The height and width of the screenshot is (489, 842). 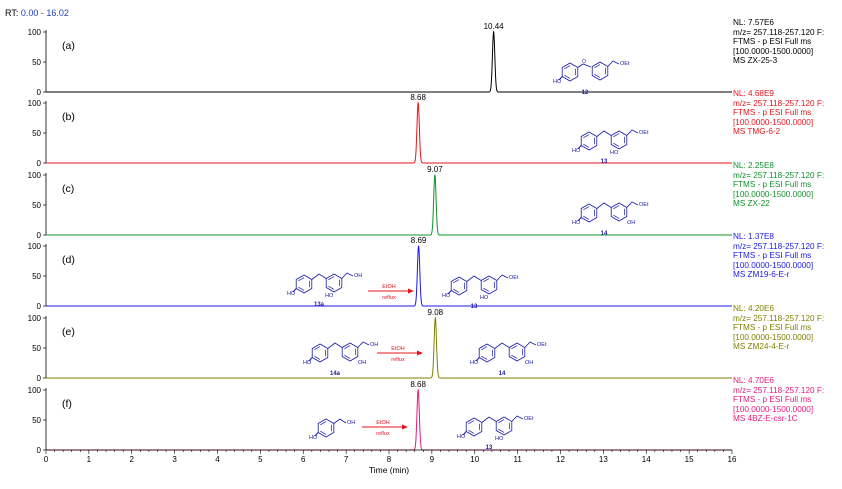 What do you see at coordinates (303, 459) in the screenshot?
I see `x-tick-label: 6` at bounding box center [303, 459].